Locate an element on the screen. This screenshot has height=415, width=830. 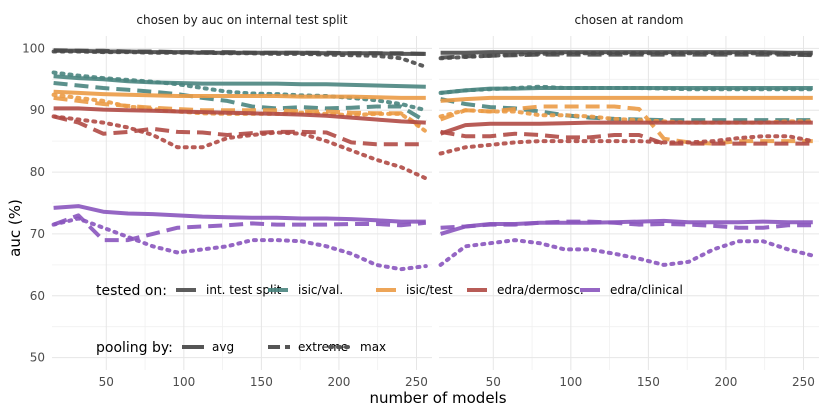
y-tick-label: 100 is located at coordinates (33, 48).